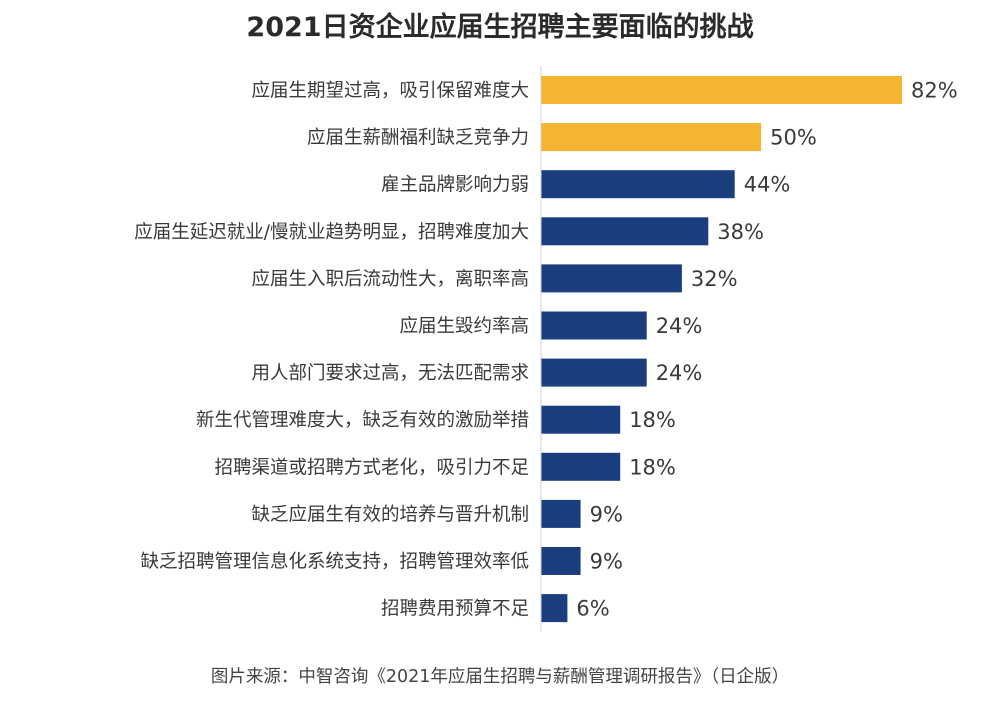 The image size is (1000, 704). What do you see at coordinates (714, 279) in the screenshot?
I see `value-label-5: 32%` at bounding box center [714, 279].